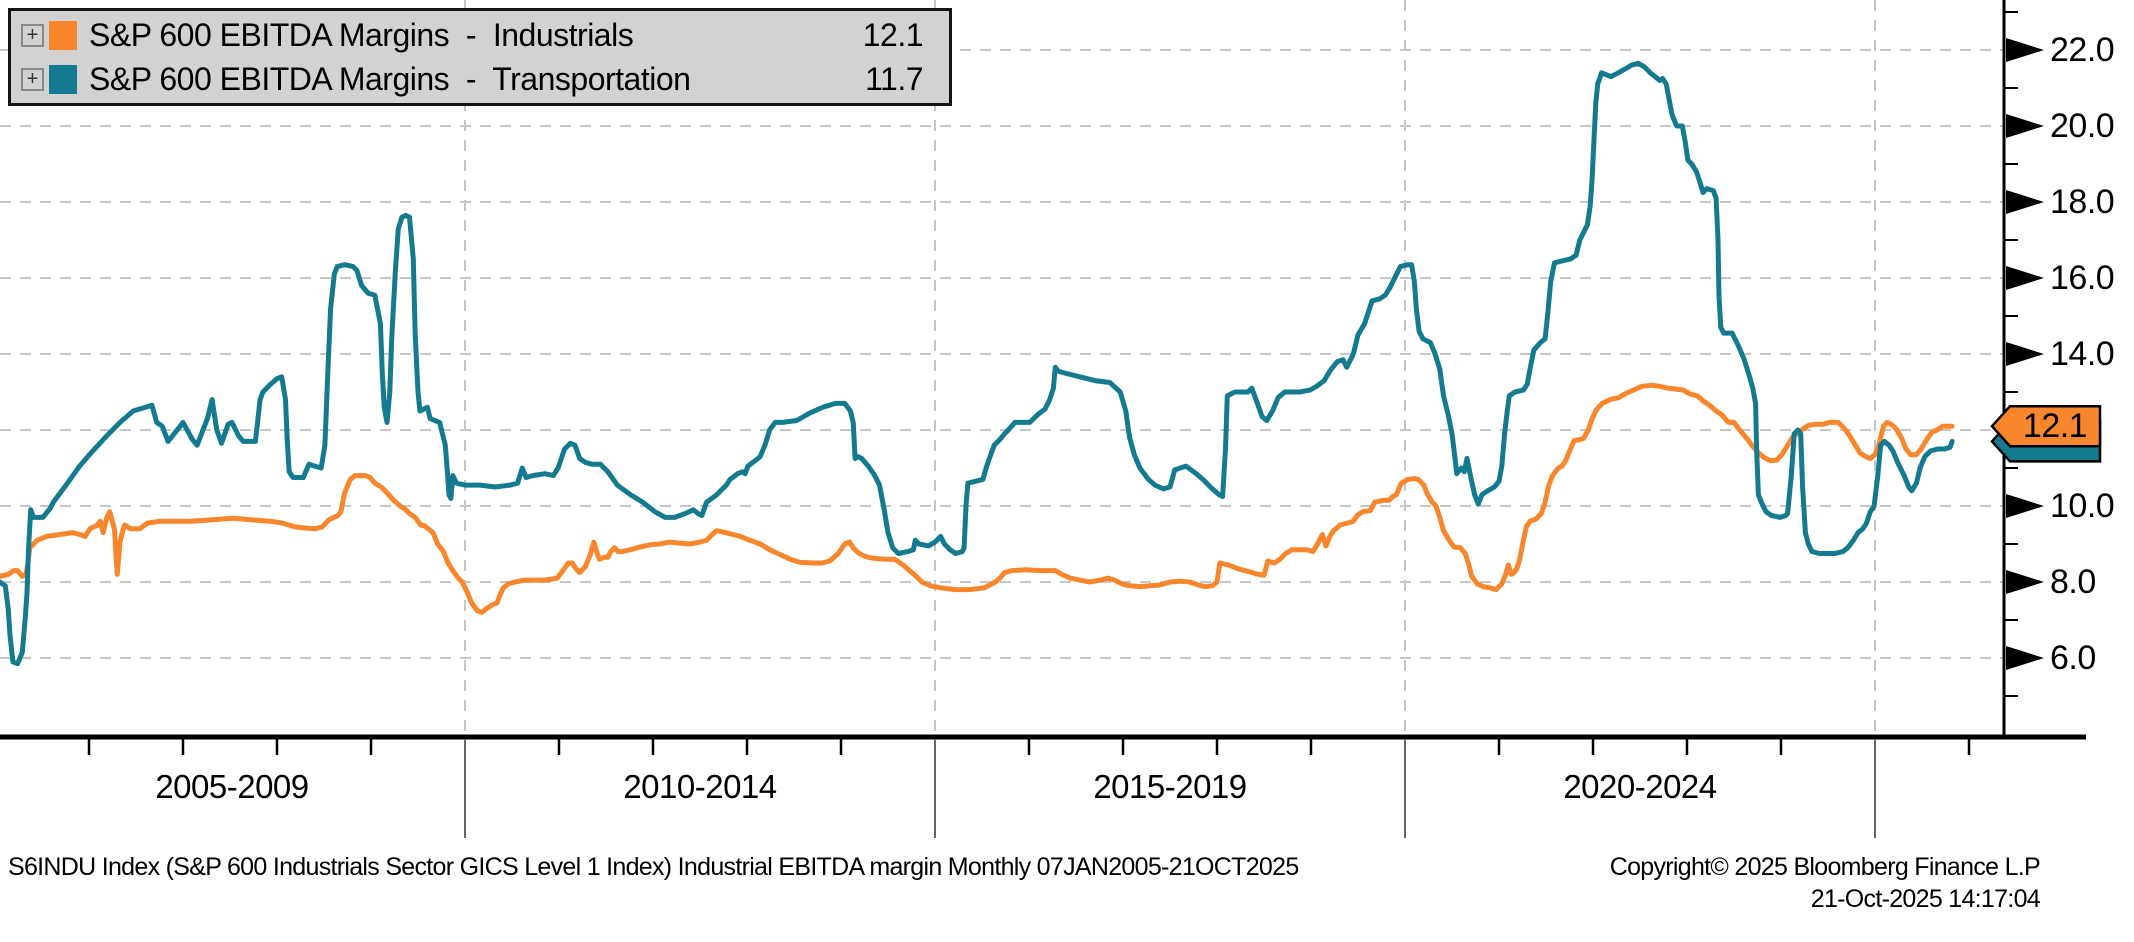 Image resolution: width=2134 pixels, height=942 pixels. Describe the element at coordinates (1925, 899) in the screenshot. I see `timestamp-text: 21-Oct-2025 14:17:04` at that location.